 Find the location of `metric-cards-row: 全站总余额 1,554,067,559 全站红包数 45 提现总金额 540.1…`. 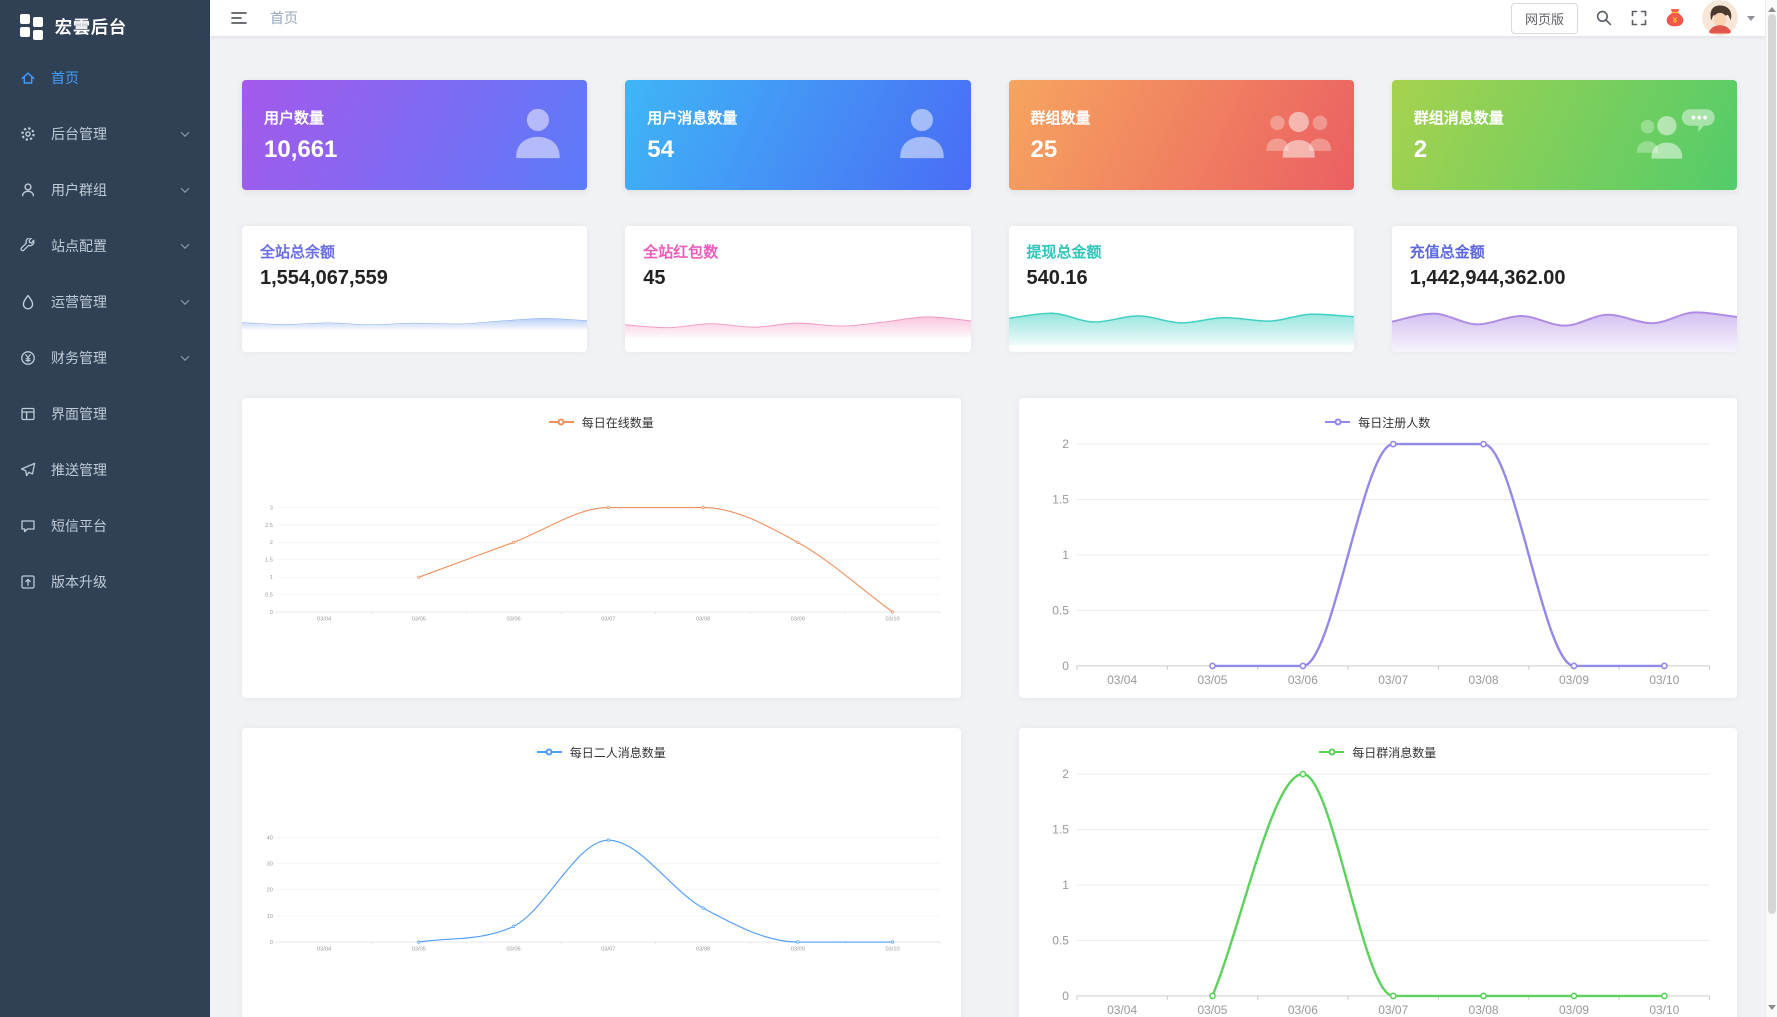

metric-cards-row: 全站总余额 1,554,067,559 全站红包数 45 提现总金额 540.1… is located at coordinates (989, 289).